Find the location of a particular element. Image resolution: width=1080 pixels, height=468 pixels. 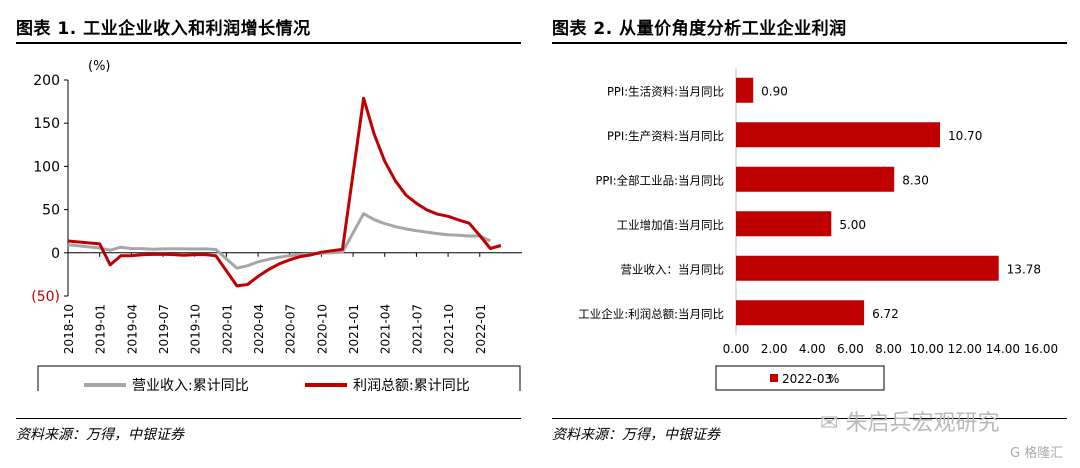

x-tick-label: 2019-07 is located at coordinates (164, 329).